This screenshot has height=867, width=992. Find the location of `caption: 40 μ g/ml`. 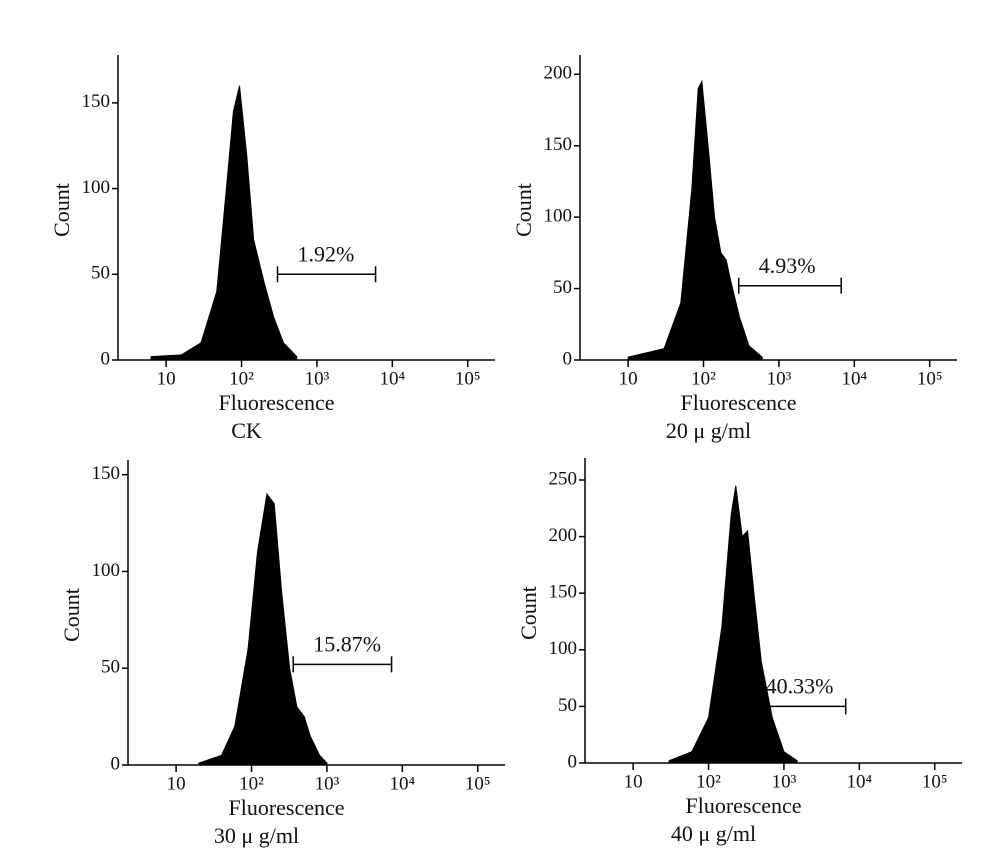

caption: 40 μ g/ml is located at coordinates (713, 833).